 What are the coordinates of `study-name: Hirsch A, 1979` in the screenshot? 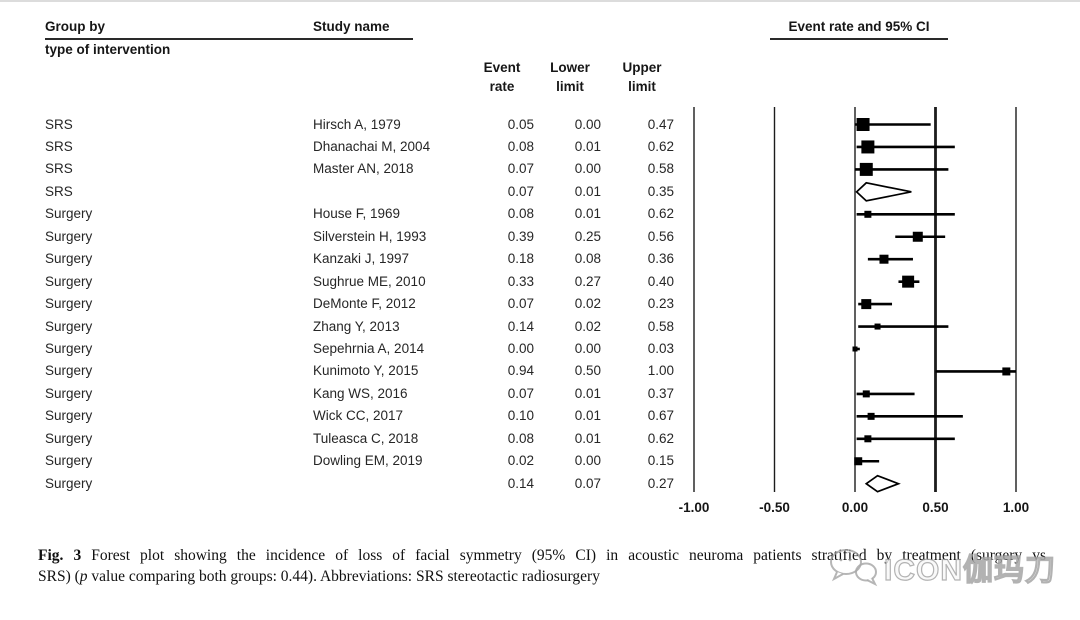 It's located at (357, 124).